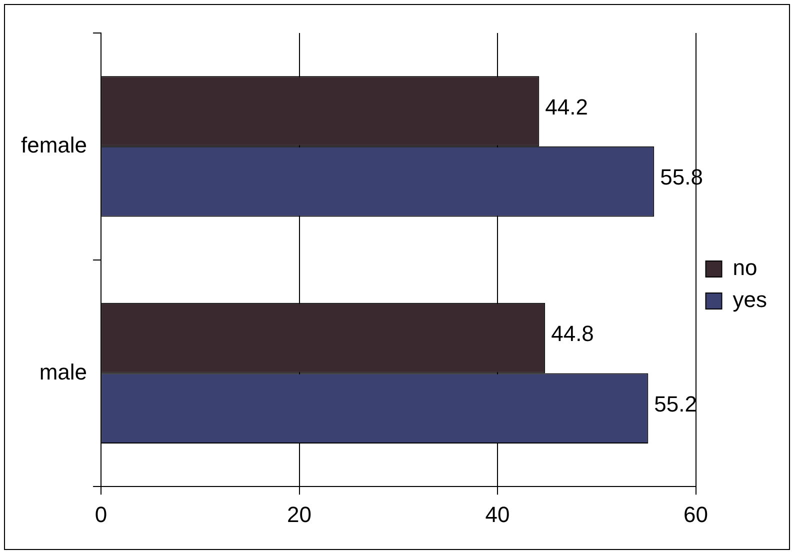 This screenshot has height=556, width=794. I want to click on x-tick-label: 0, so click(101, 514).